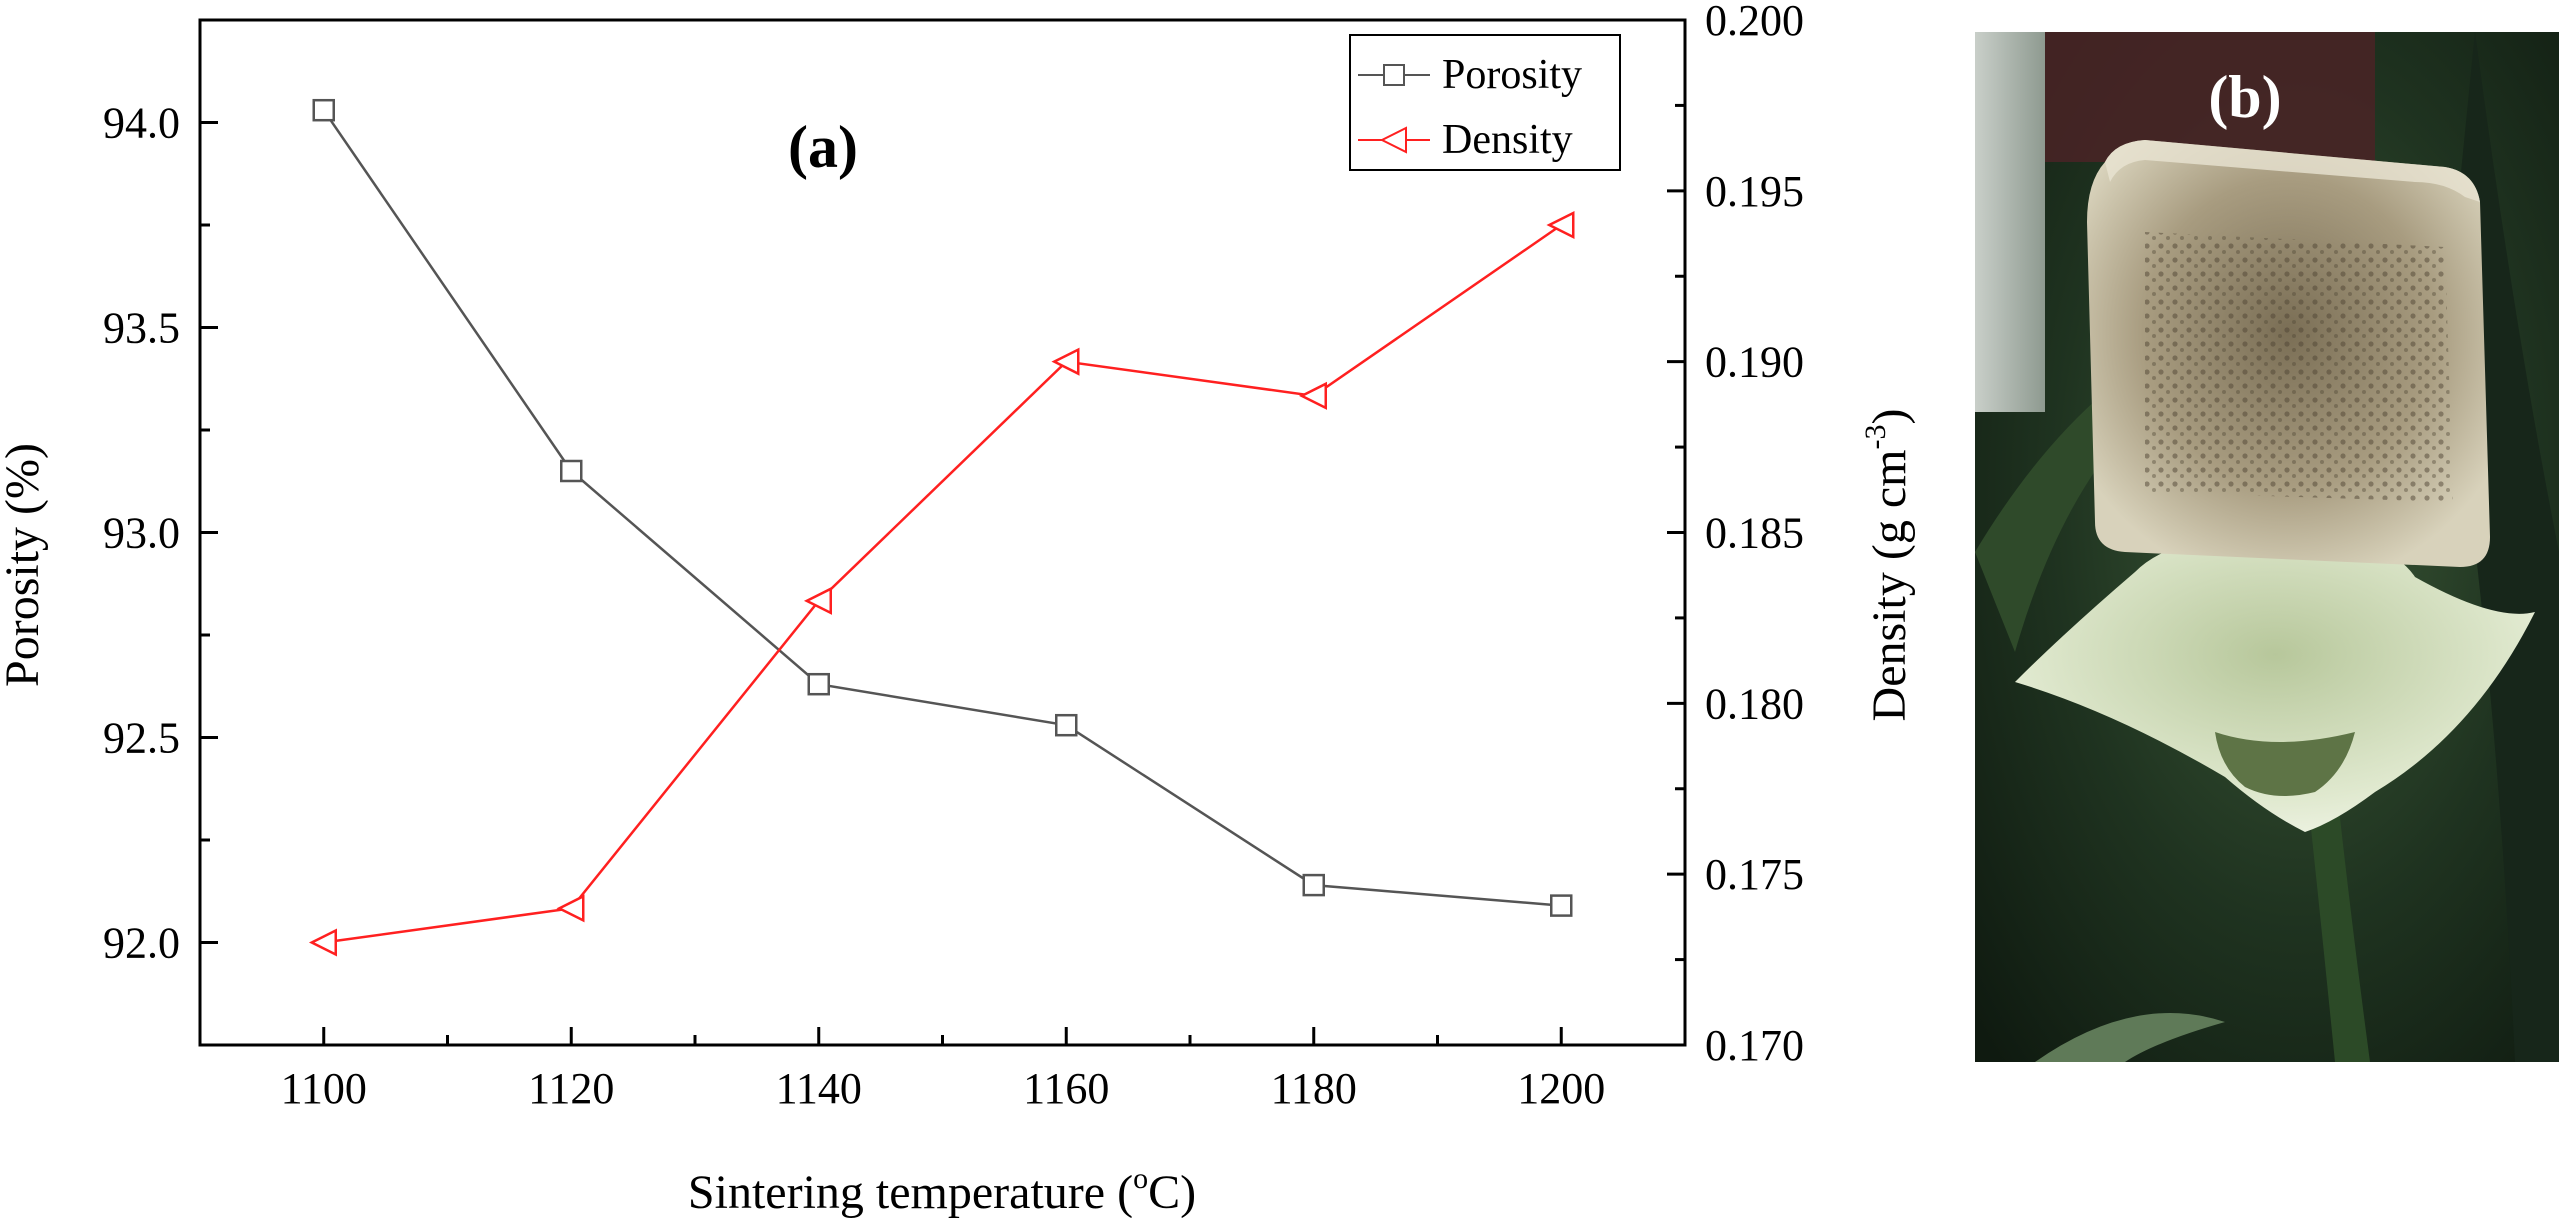  I want to click on x-tick-label: 1160, so click(1066, 1088).